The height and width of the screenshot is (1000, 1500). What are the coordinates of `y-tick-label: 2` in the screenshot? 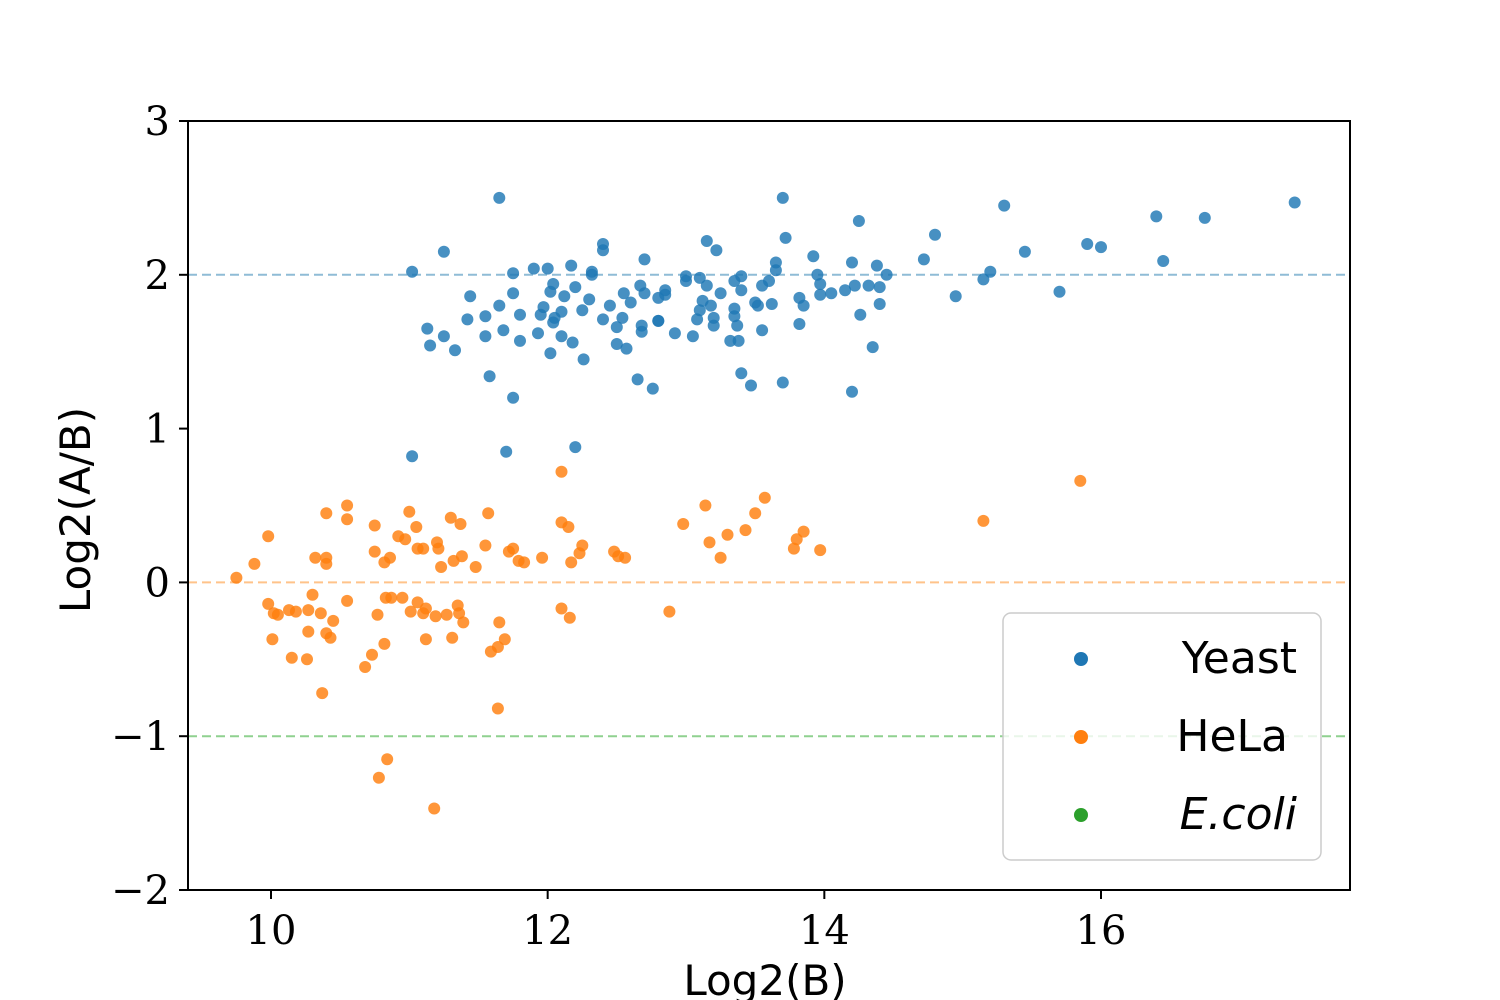 It's located at (157, 276).